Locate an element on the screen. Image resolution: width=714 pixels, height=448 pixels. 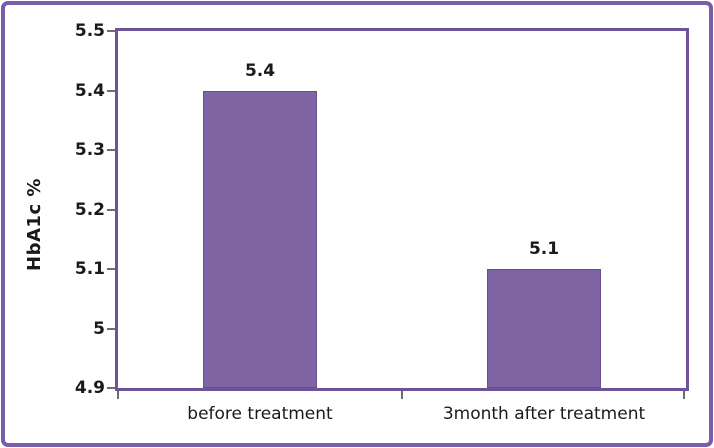
y-axis-title: HbA1c % is located at coordinates (34, 224).